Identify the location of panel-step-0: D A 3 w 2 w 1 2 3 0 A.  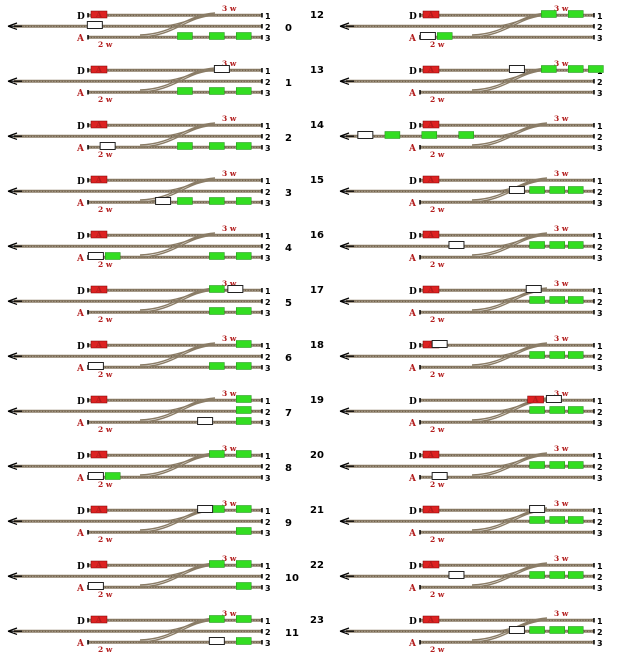
(149, 26).